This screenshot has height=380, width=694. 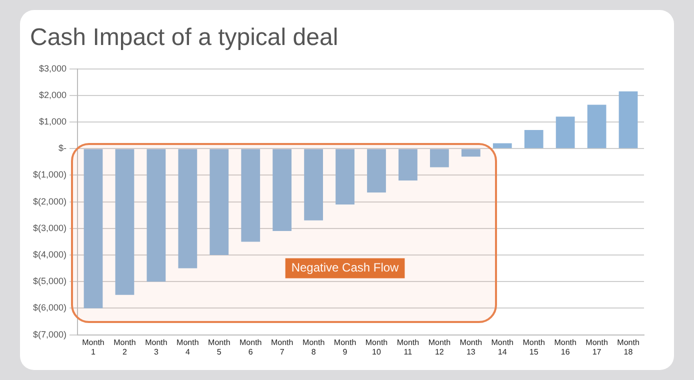 What do you see at coordinates (49, 254) in the screenshot?
I see `y-tick-label: $(4,000)` at bounding box center [49, 254].